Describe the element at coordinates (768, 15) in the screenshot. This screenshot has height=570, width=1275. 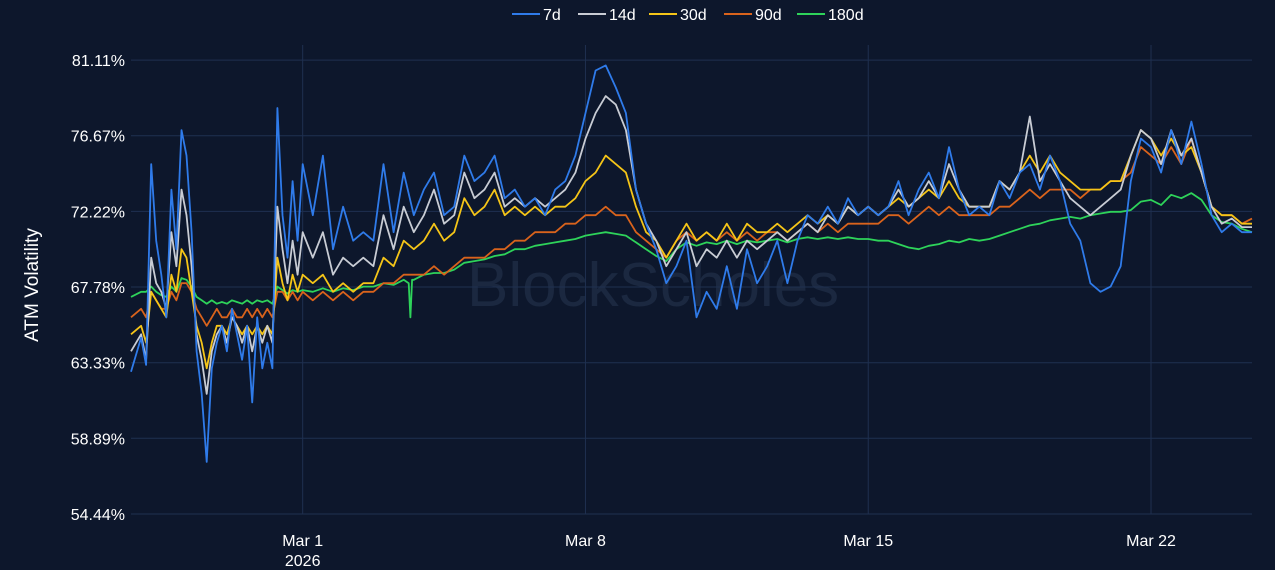
I see `legend-label: 90d` at that location.